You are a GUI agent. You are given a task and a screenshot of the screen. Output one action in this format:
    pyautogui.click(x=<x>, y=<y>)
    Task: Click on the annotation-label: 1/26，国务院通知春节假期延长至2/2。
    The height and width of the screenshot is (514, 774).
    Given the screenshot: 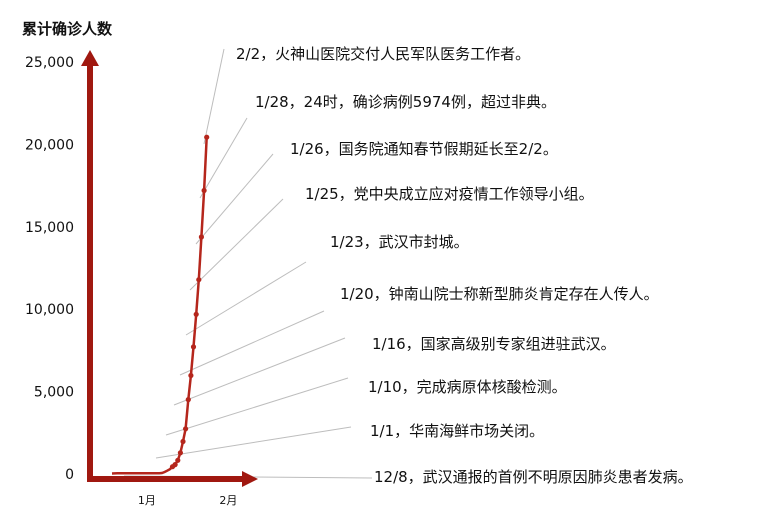 What is the action you would take?
    pyautogui.click(x=424, y=149)
    